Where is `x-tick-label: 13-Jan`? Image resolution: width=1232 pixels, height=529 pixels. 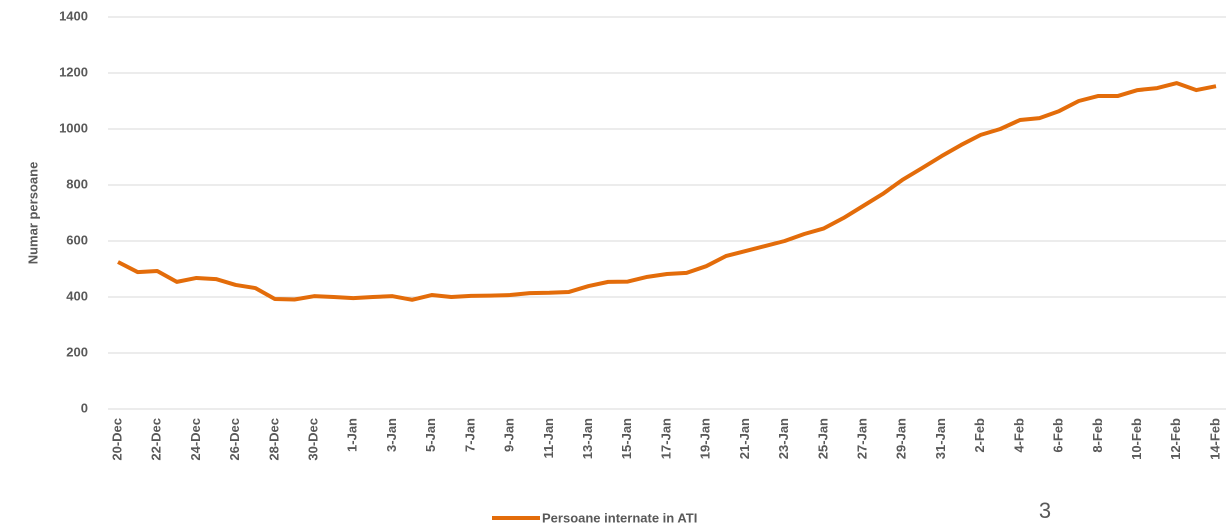 x-tick-label: 13-Jan is located at coordinates (587, 438).